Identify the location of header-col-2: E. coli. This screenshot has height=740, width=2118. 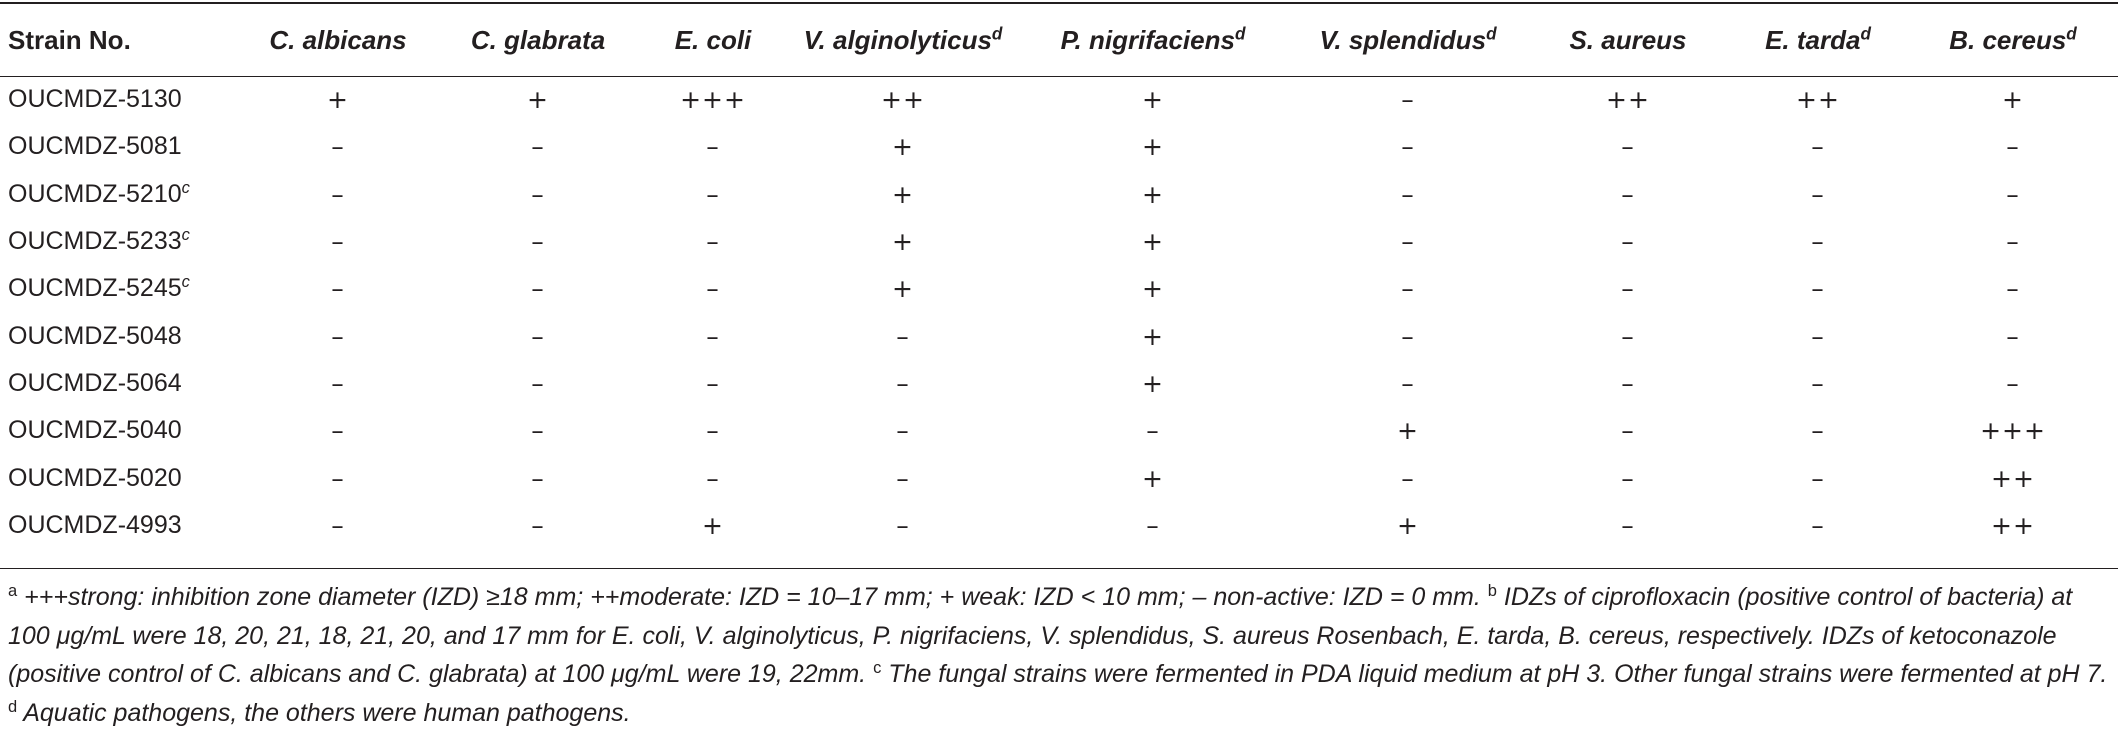
(713, 39).